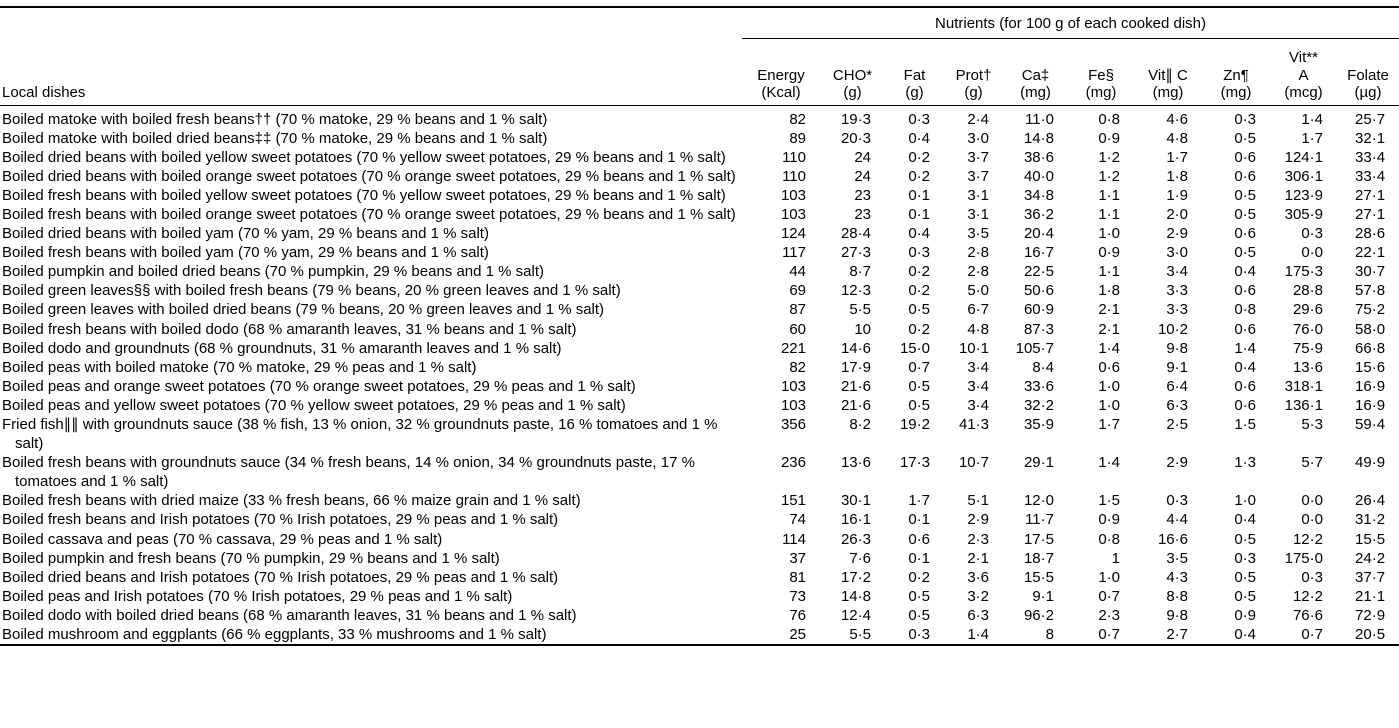  What do you see at coordinates (1370, 577) in the screenshot?
I see `nutrient-value: 37·7` at bounding box center [1370, 577].